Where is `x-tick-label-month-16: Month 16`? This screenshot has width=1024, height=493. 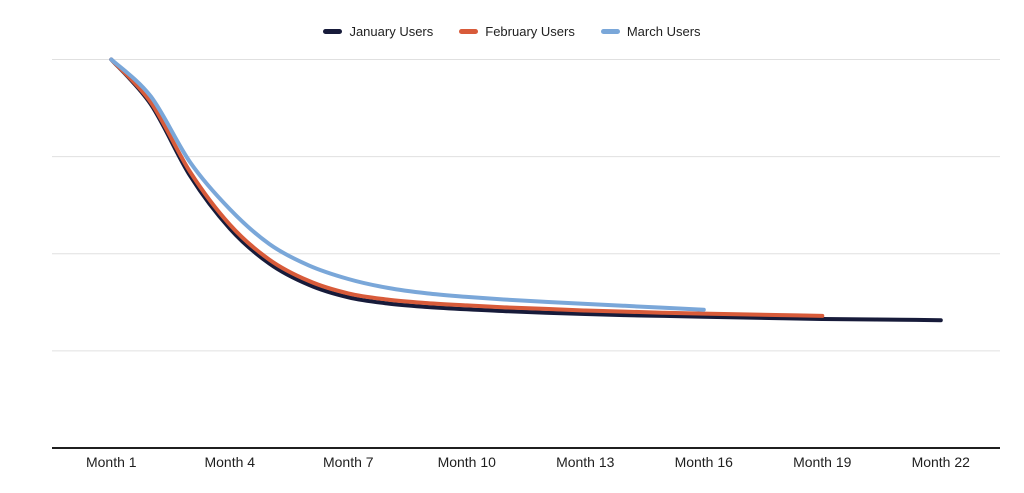 x-tick-label-month-16: Month 16 is located at coordinates (704, 462).